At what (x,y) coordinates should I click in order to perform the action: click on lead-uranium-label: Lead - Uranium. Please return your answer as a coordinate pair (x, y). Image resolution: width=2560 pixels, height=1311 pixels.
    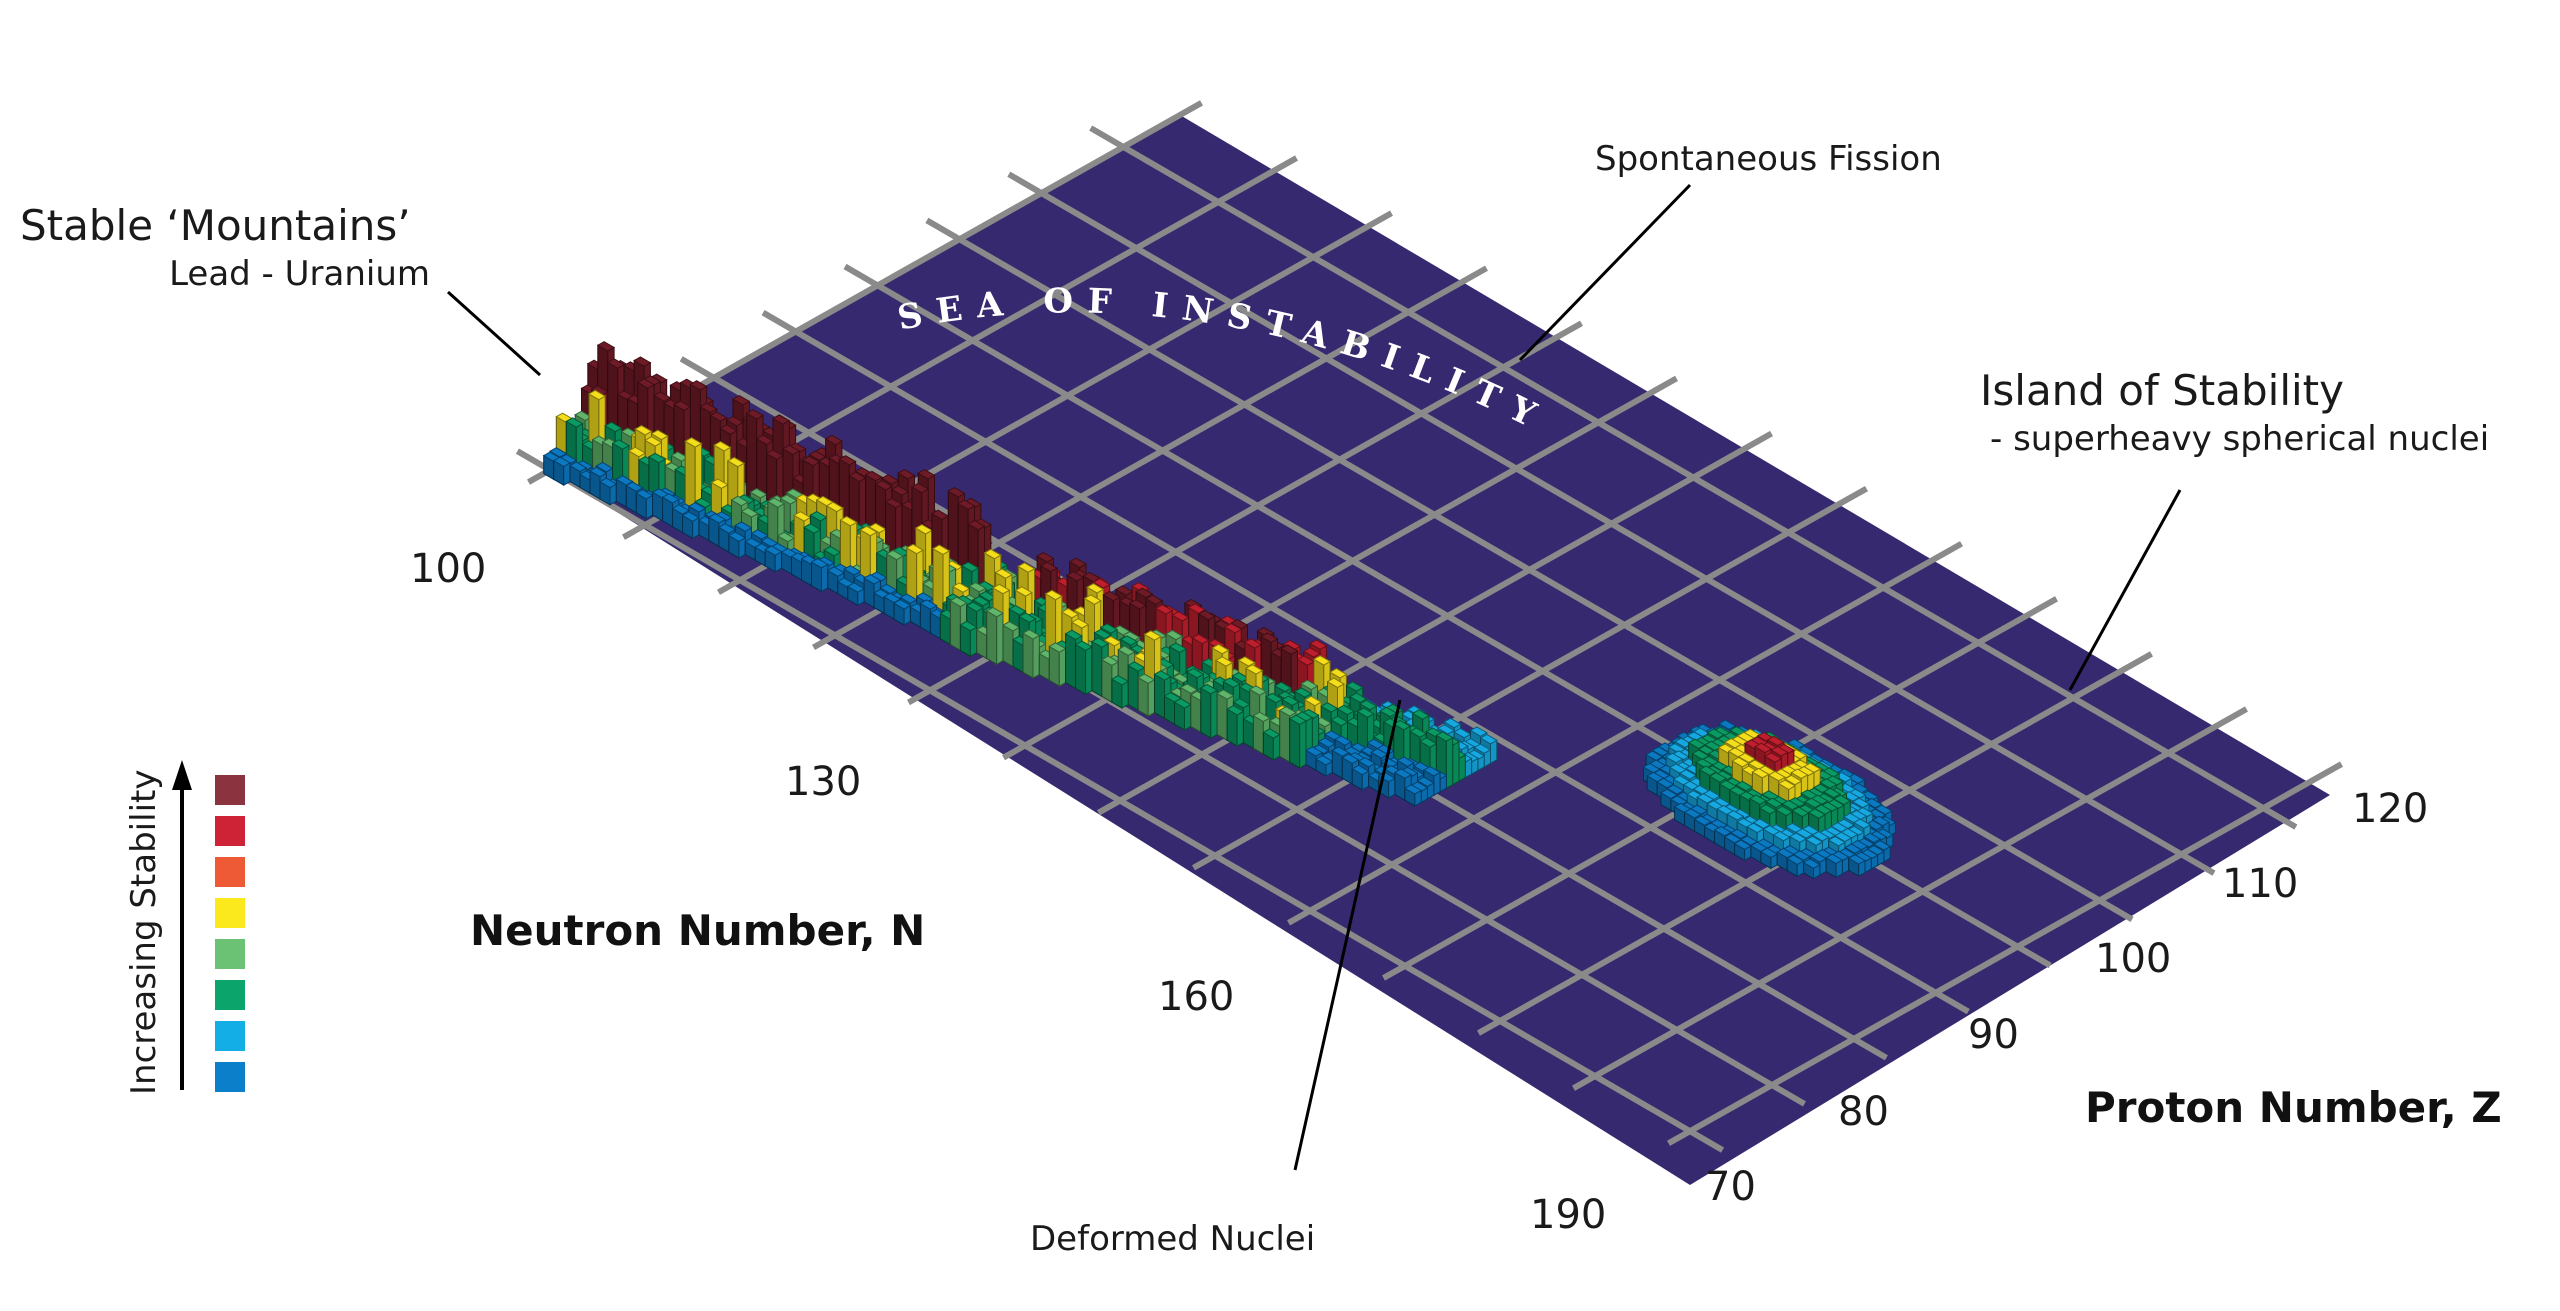
    Looking at the image, I should click on (299, 274).